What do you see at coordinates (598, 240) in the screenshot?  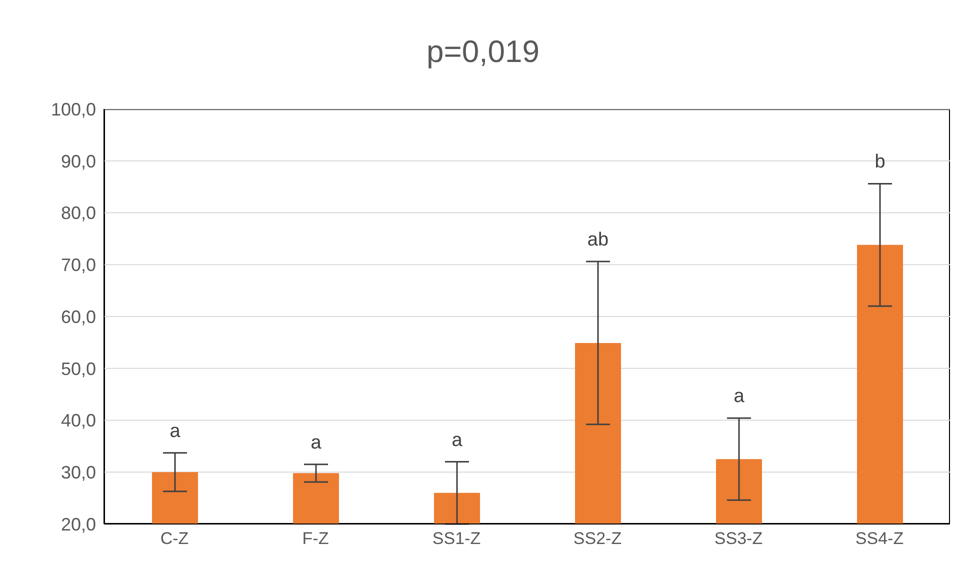 I see `annotation: ab` at bounding box center [598, 240].